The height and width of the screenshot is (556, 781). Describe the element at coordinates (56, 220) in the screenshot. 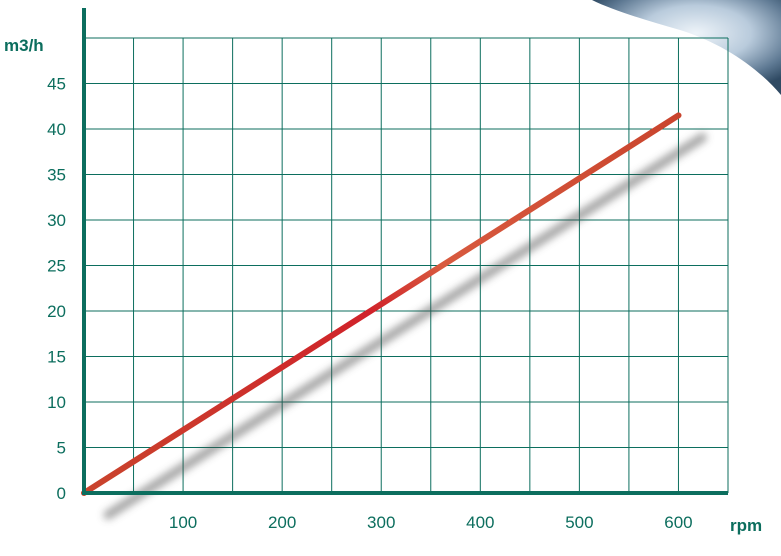

I see `y-tick-label: 30` at that location.